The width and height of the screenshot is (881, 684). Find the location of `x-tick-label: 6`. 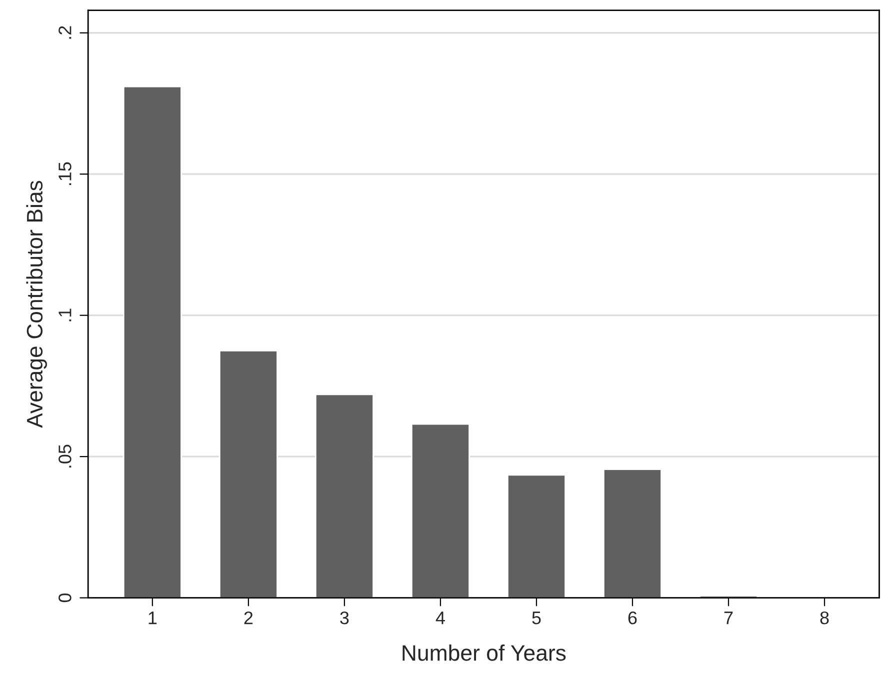

x-tick-label: 6 is located at coordinates (632, 617).